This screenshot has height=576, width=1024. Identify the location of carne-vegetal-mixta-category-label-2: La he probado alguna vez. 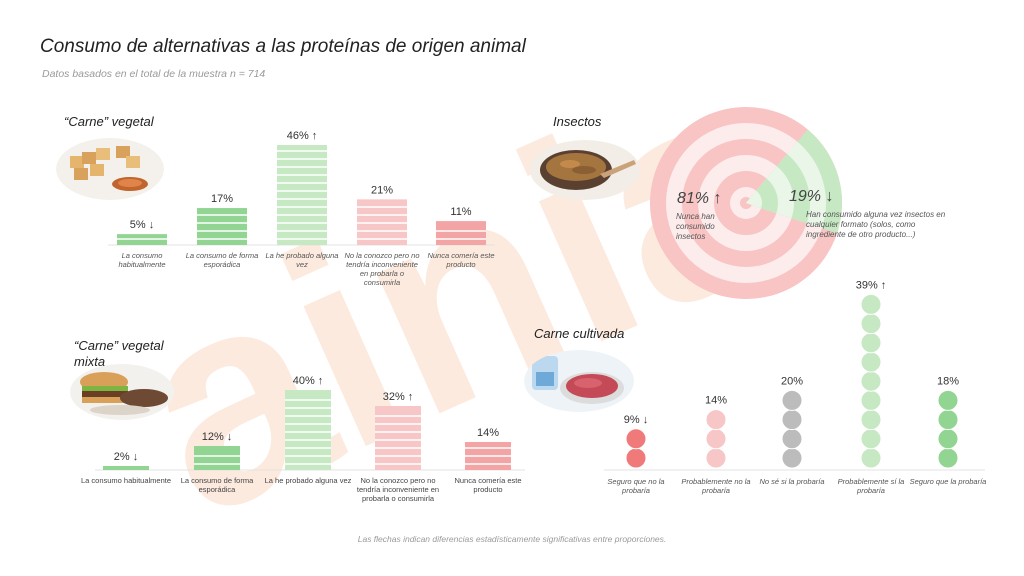
(308, 480).